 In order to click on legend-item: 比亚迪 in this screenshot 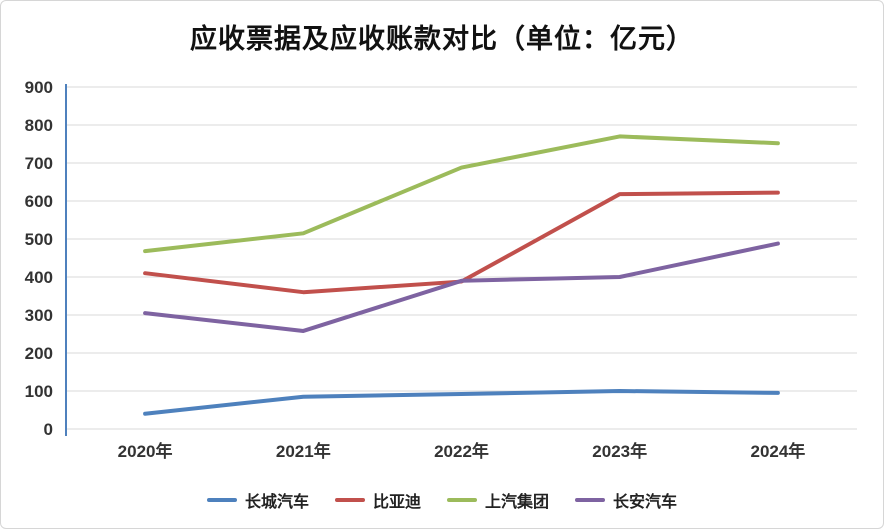, I will do `click(377, 500)`.